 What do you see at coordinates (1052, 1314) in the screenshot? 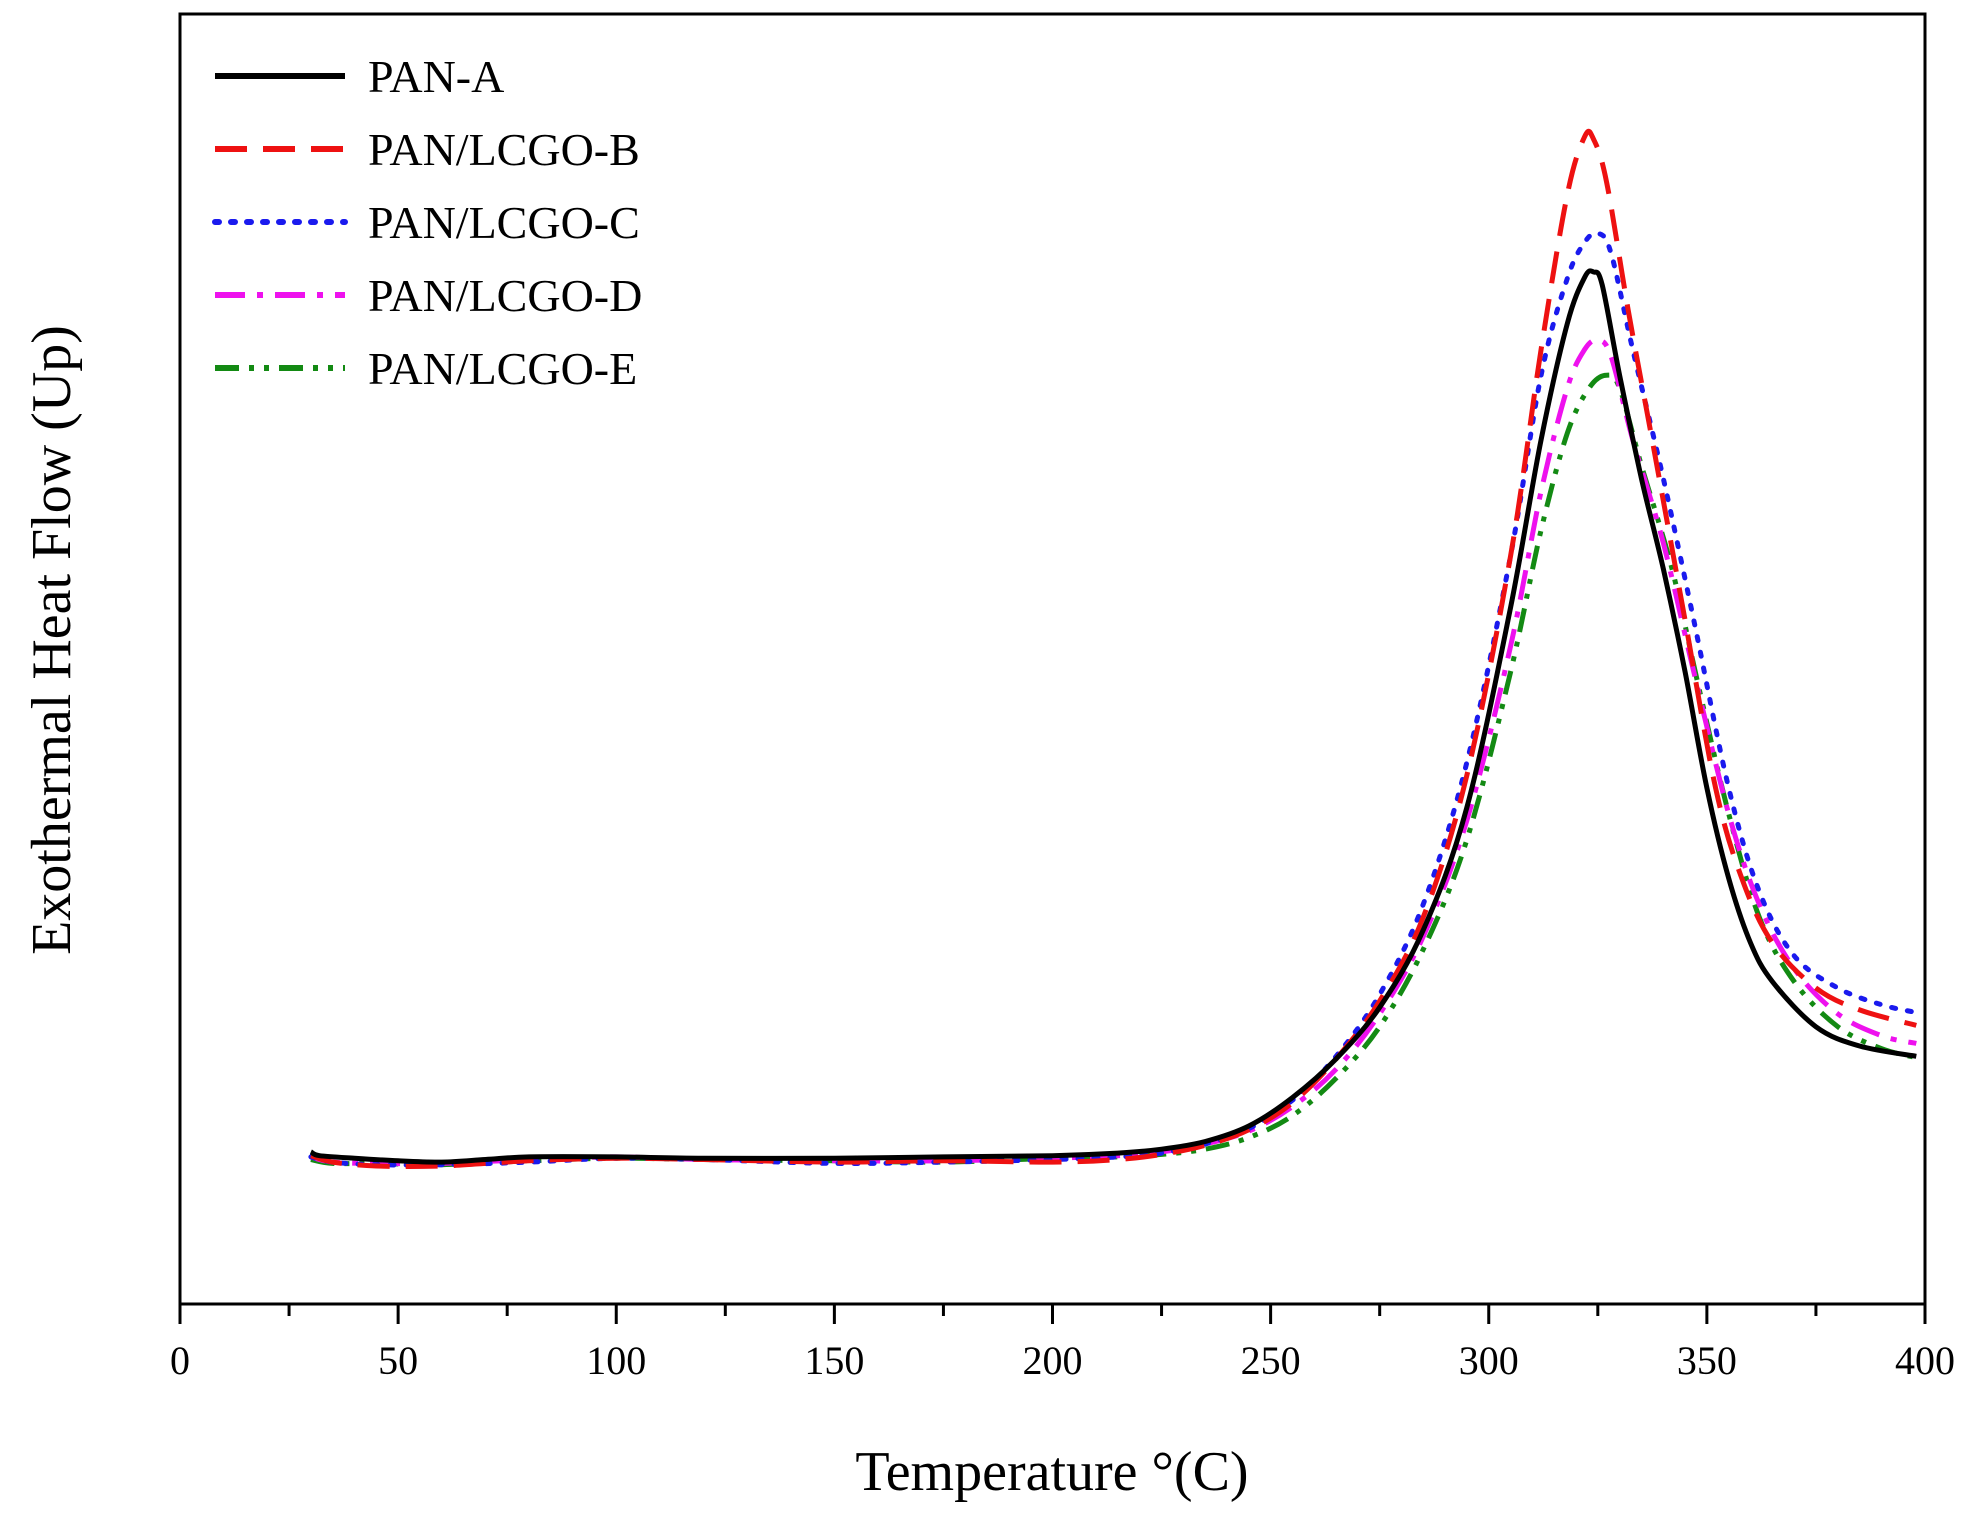
I see `x-axis-ticks` at bounding box center [1052, 1314].